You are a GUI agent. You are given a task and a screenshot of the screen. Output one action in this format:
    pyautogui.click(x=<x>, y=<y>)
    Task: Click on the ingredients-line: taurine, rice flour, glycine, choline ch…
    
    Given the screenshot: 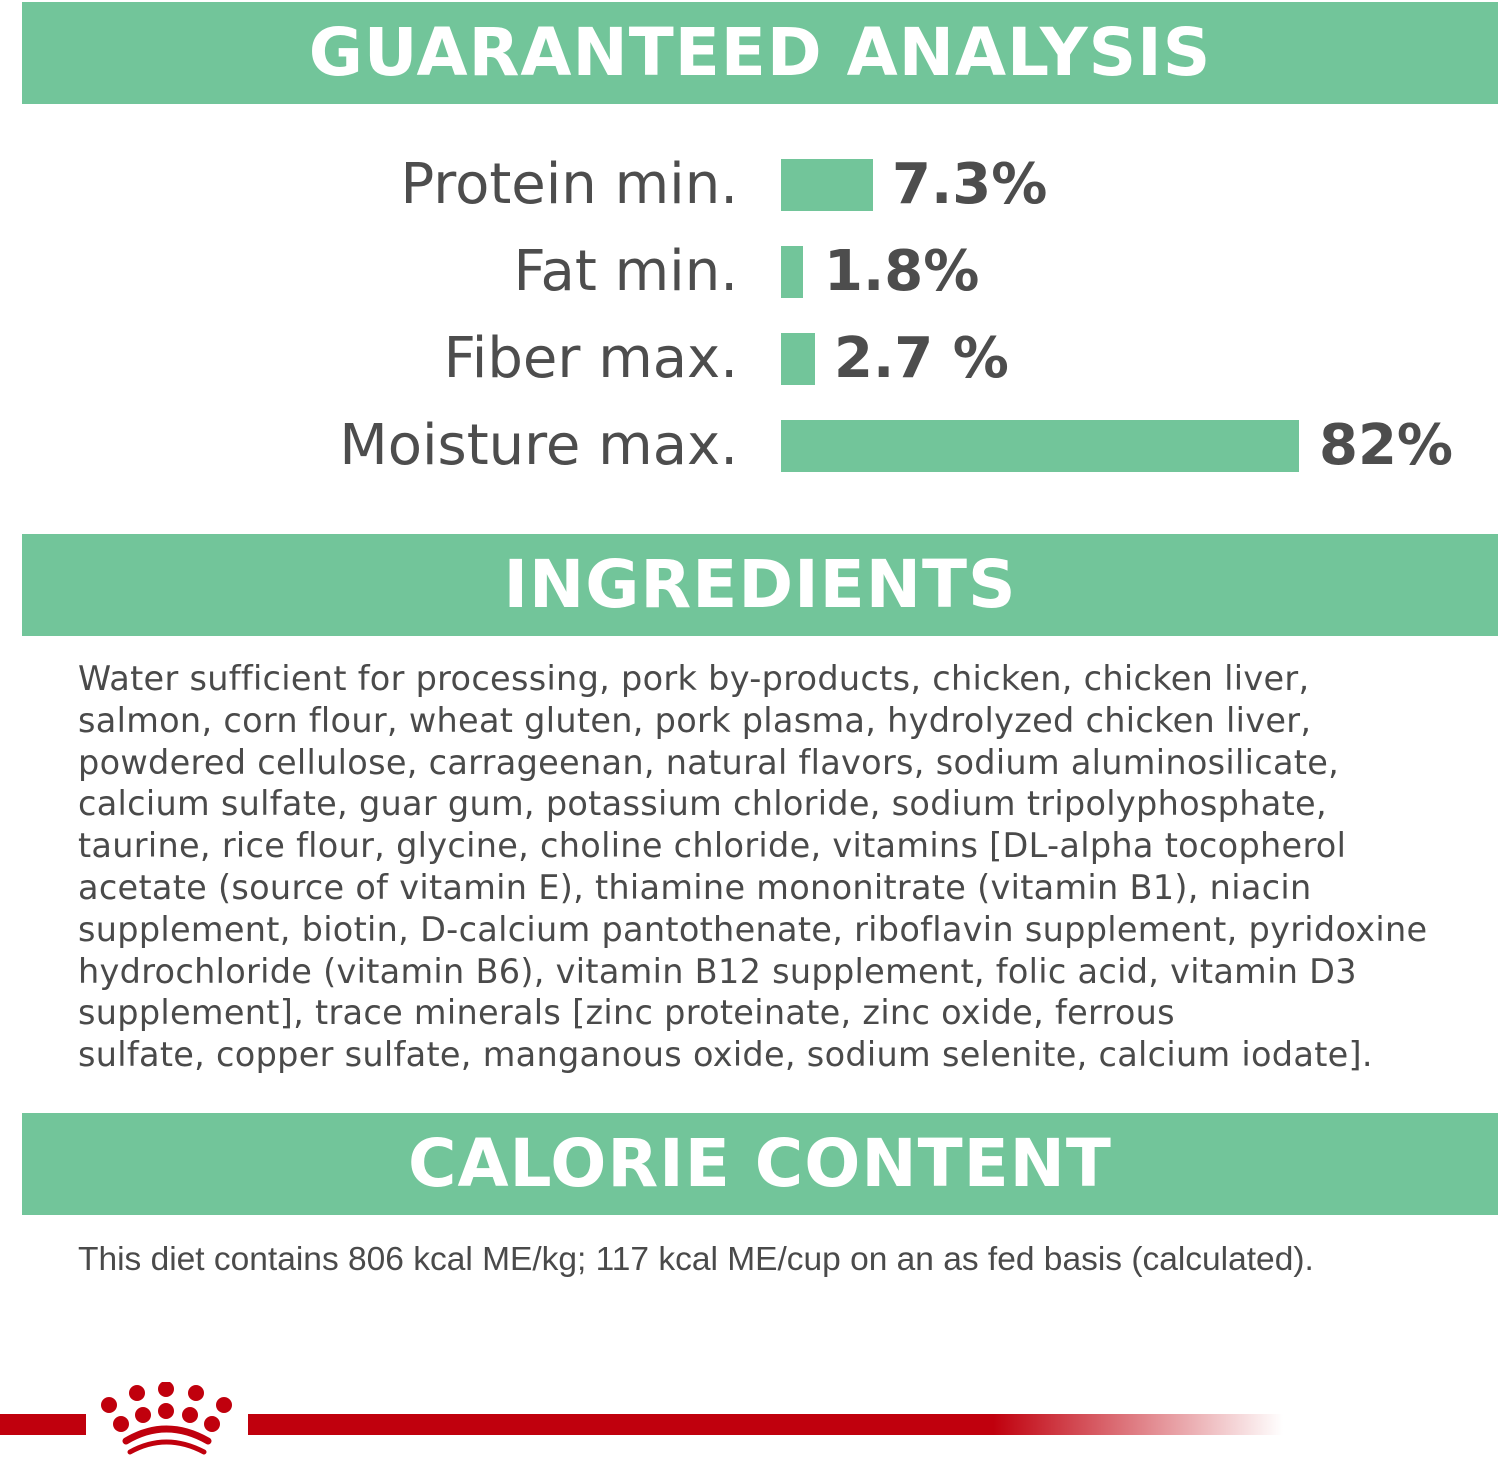 What is the action you would take?
    pyautogui.click(x=712, y=846)
    